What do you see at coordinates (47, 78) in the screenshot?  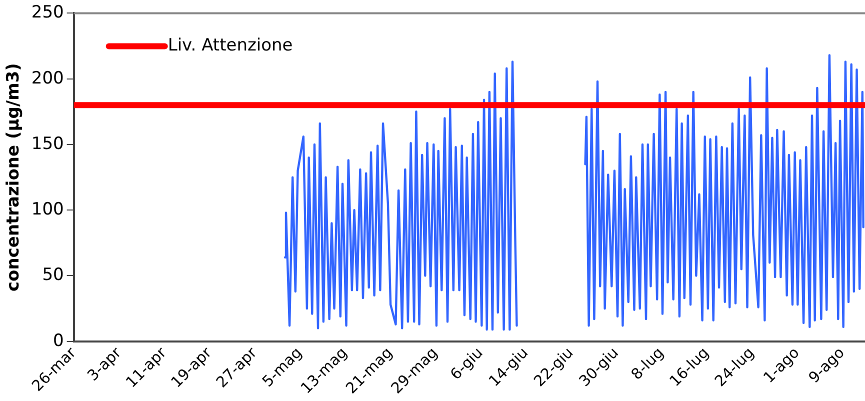 I see `y-tick-label: 200` at bounding box center [47, 78].